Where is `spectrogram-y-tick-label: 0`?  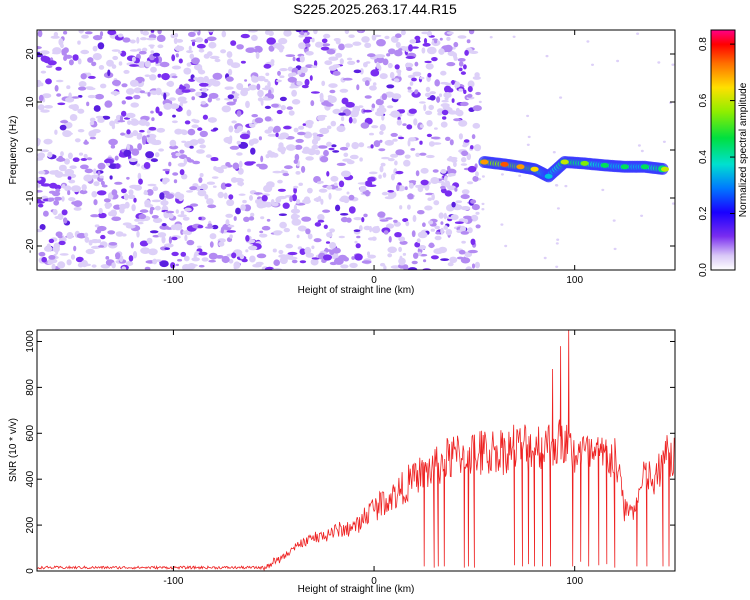
spectrogram-y-tick-label: 0 is located at coordinates (30, 150).